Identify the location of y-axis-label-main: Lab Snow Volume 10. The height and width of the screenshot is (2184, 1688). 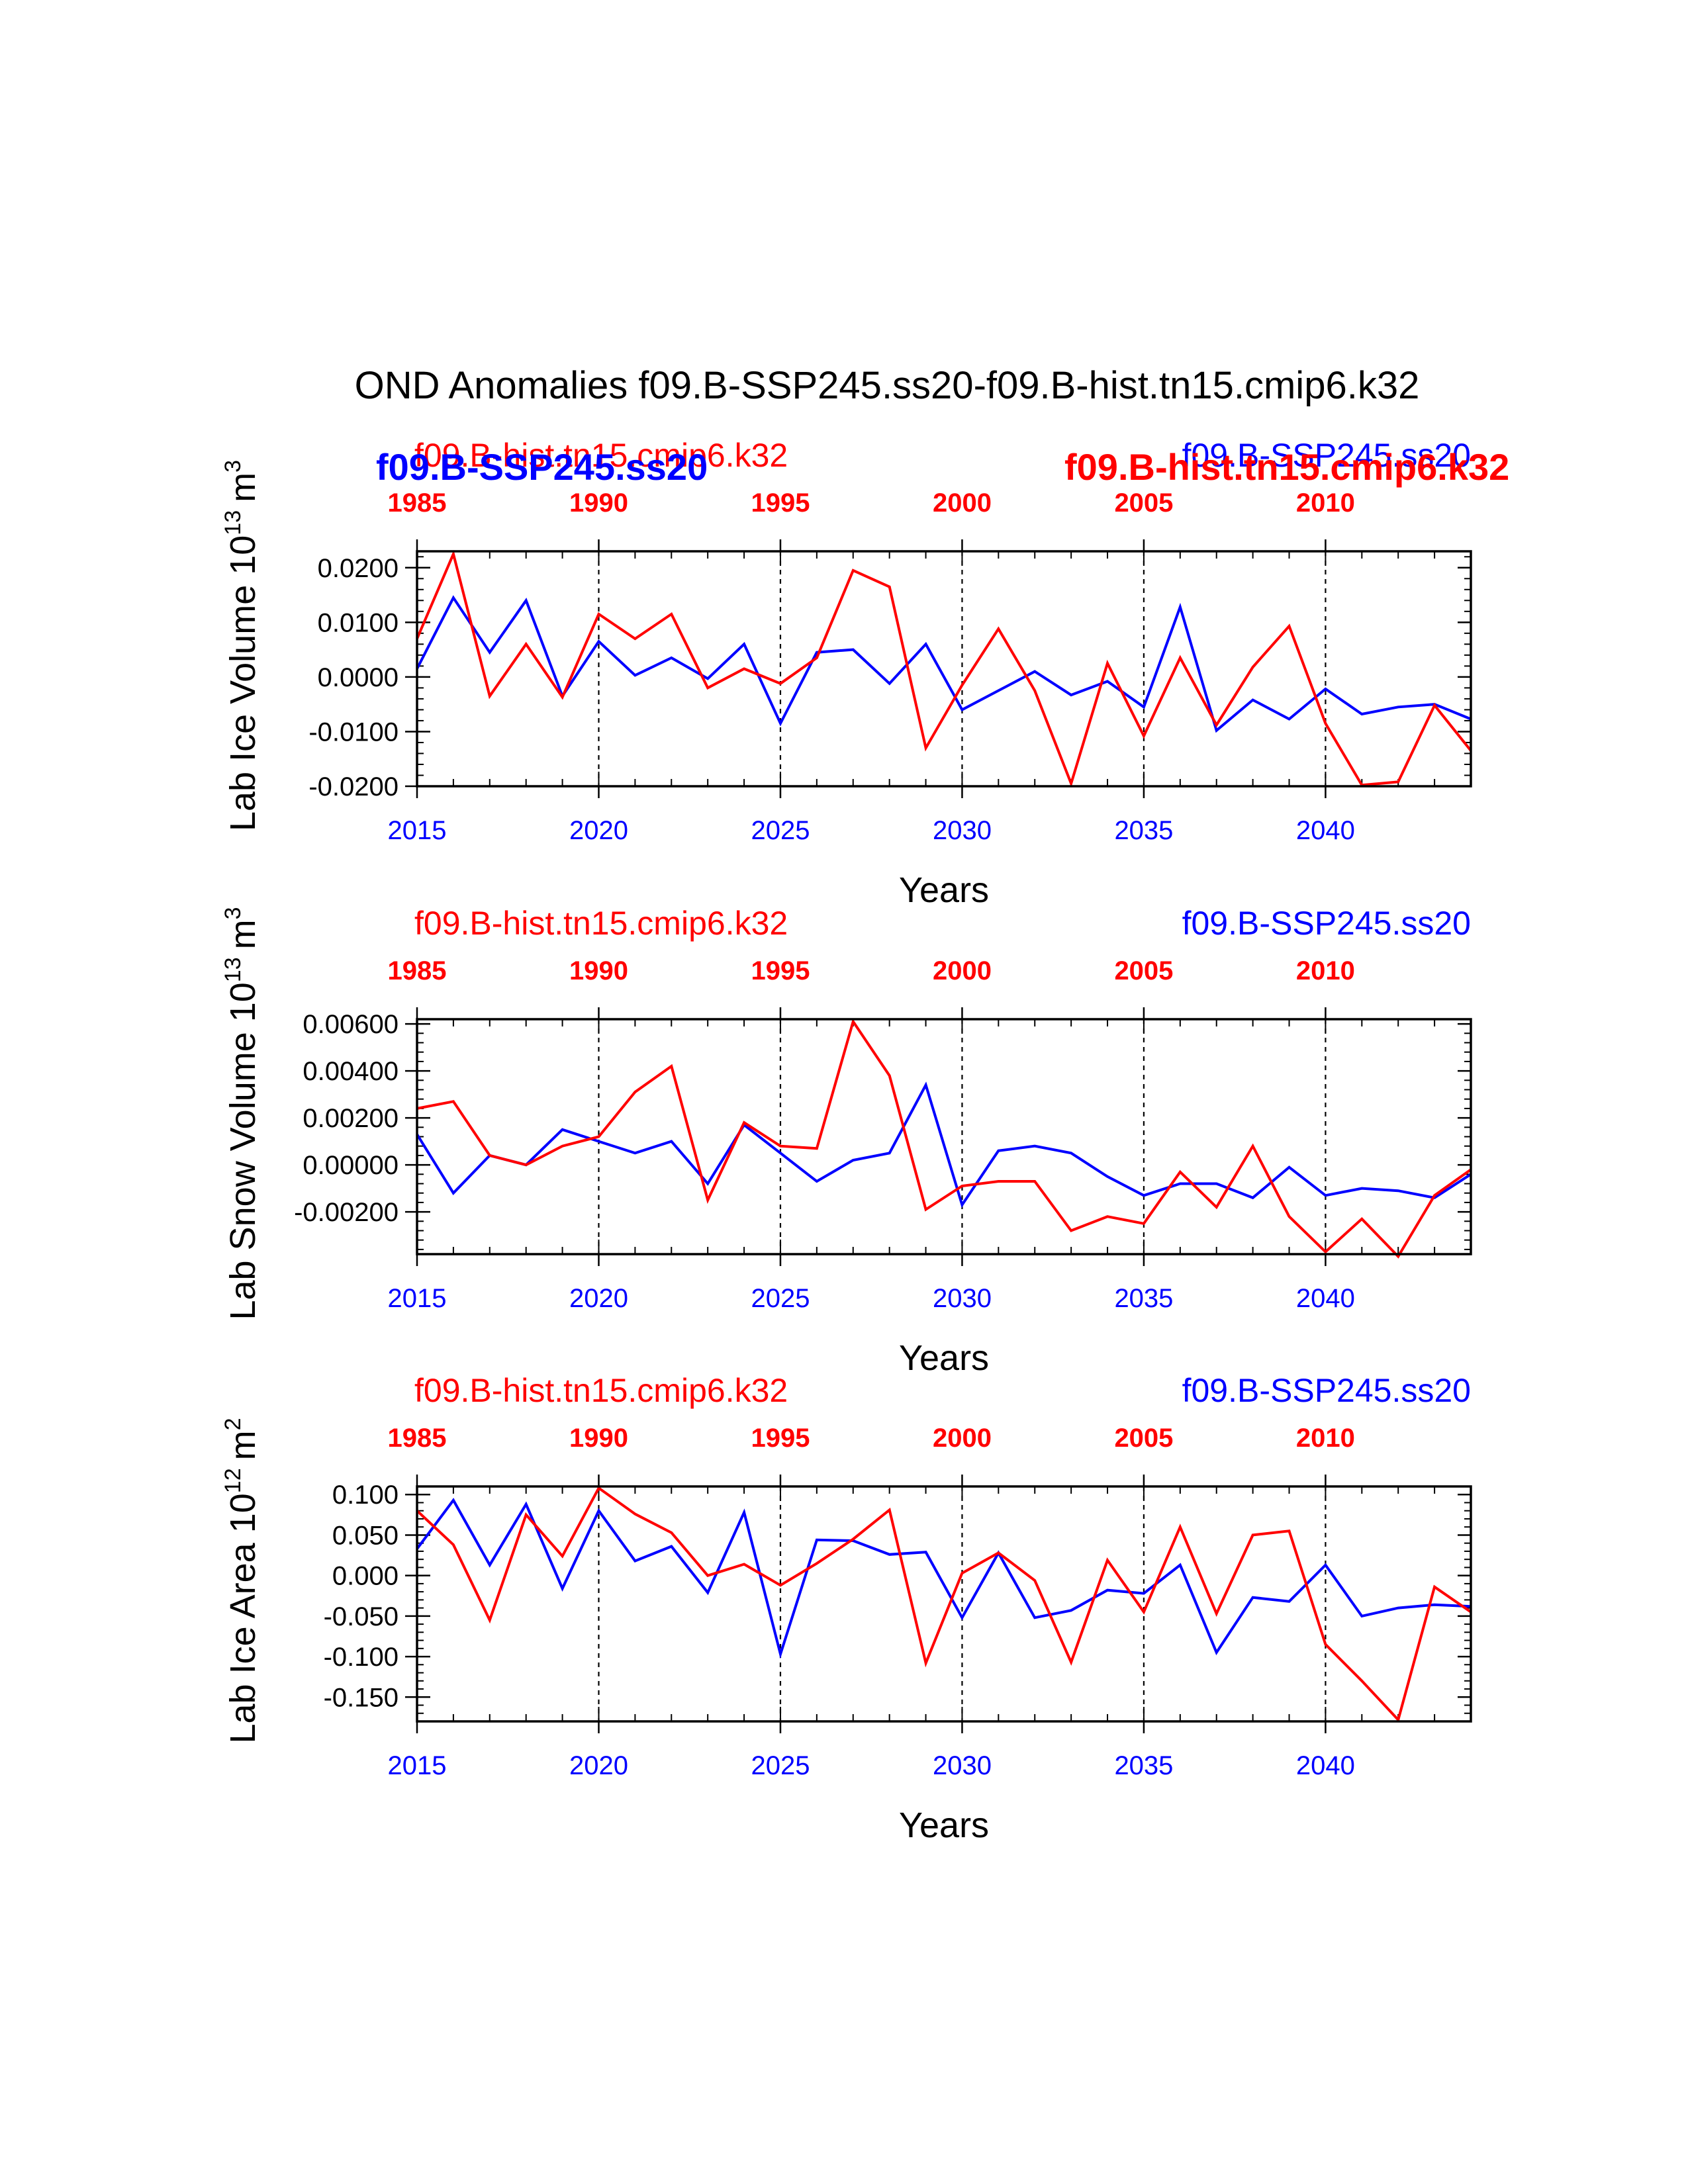
(243, 1151).